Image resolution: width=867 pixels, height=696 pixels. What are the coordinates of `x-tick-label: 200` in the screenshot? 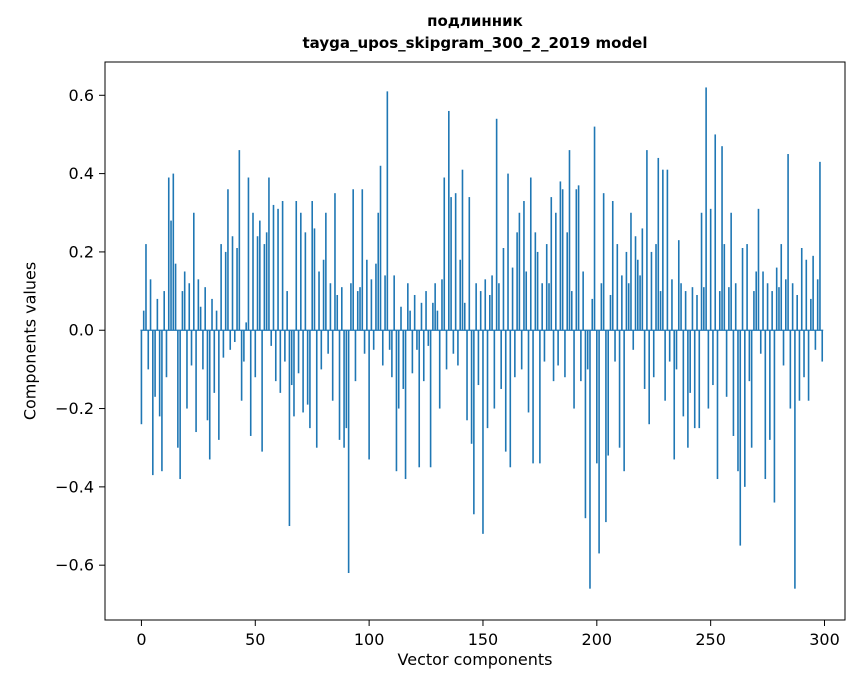 It's located at (597, 639).